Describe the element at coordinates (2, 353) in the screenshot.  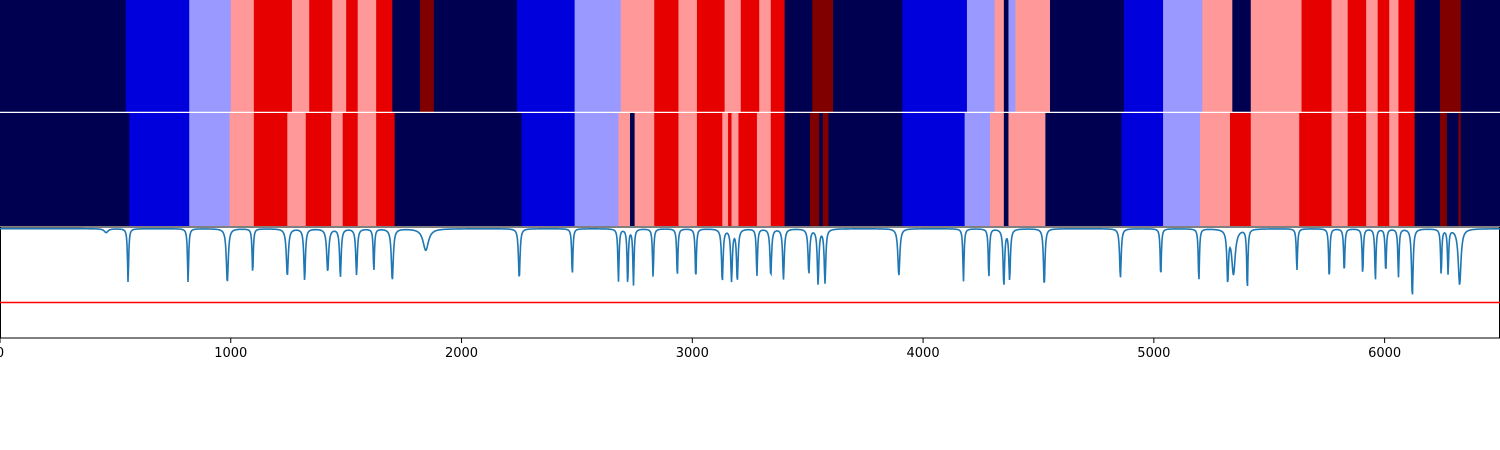
I see `x-tick-label: 0` at that location.